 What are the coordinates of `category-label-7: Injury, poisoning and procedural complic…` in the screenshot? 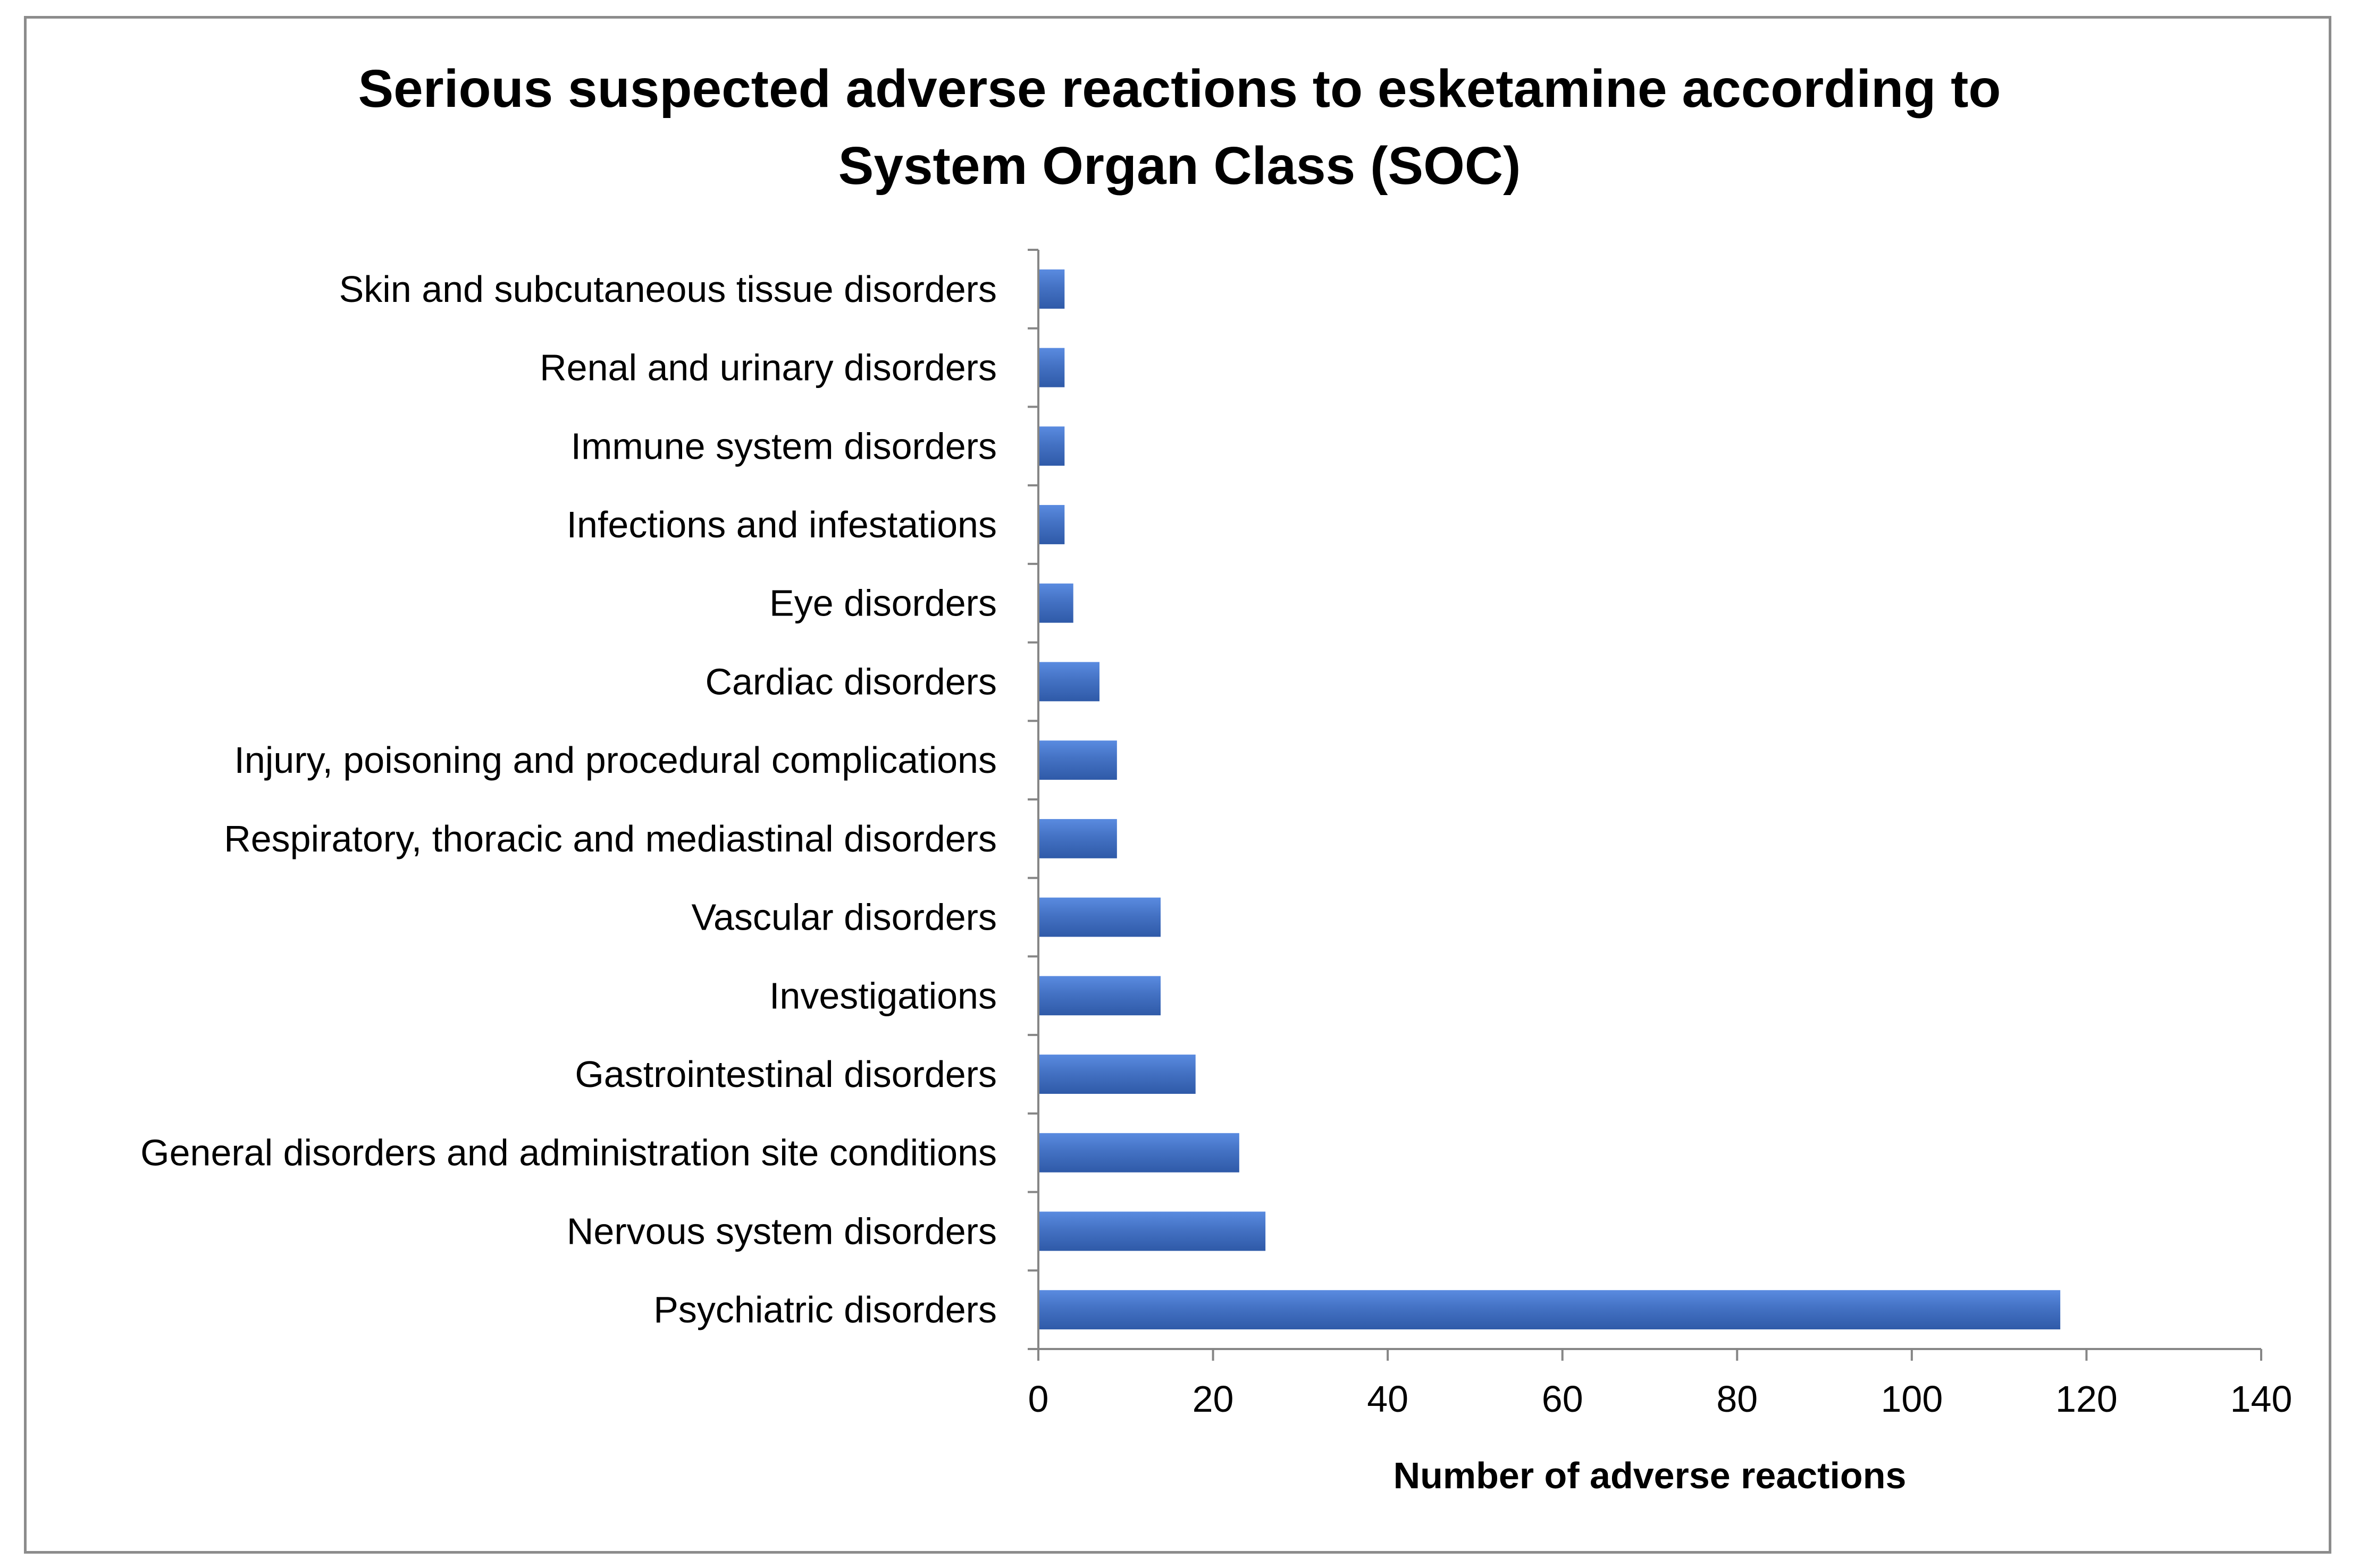 It's located at (615, 760).